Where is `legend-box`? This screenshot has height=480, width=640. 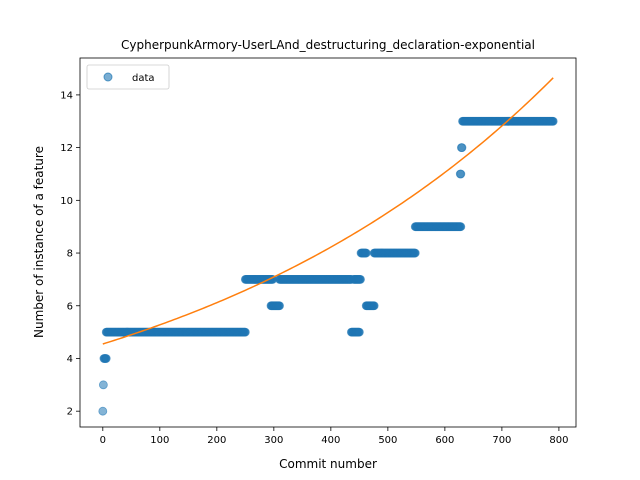
legend-box is located at coordinates (128, 77).